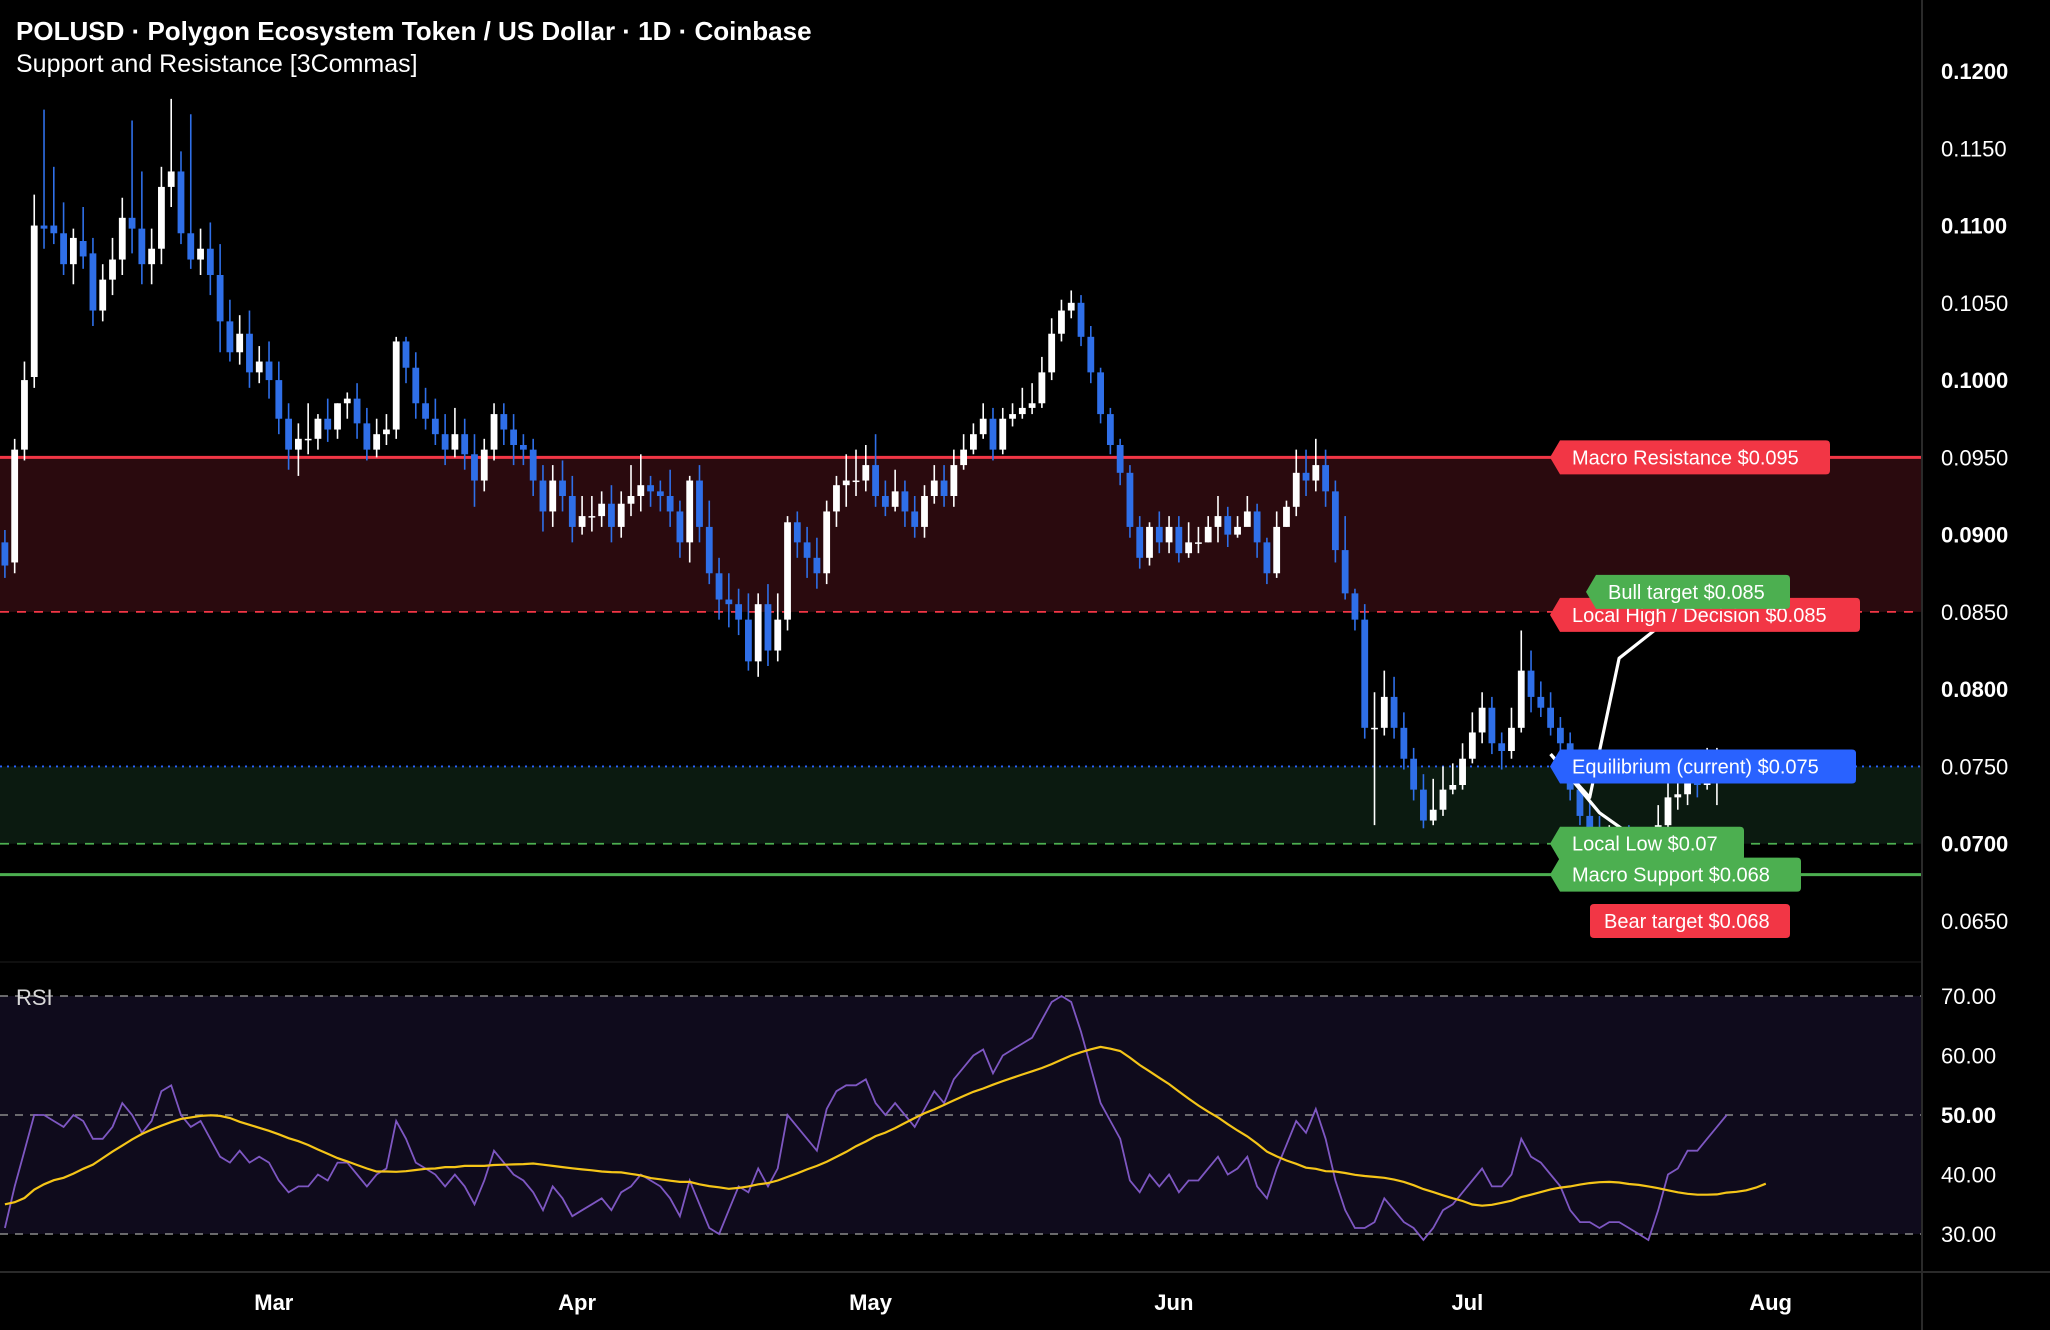  What do you see at coordinates (1968, 1234) in the screenshot?
I see `rsi-tick-30.00: 30.00` at bounding box center [1968, 1234].